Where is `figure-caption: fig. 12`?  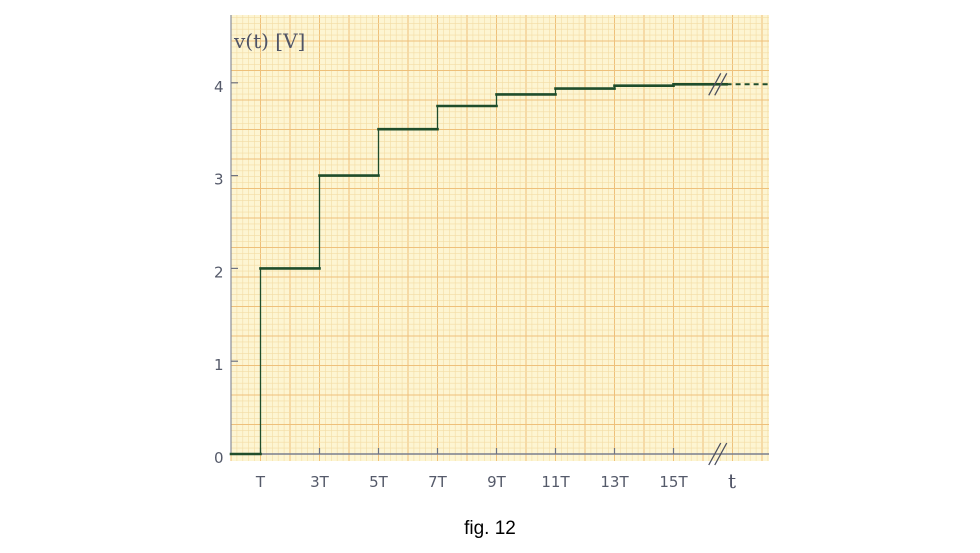
figure-caption: fig. 12 is located at coordinates (490, 528).